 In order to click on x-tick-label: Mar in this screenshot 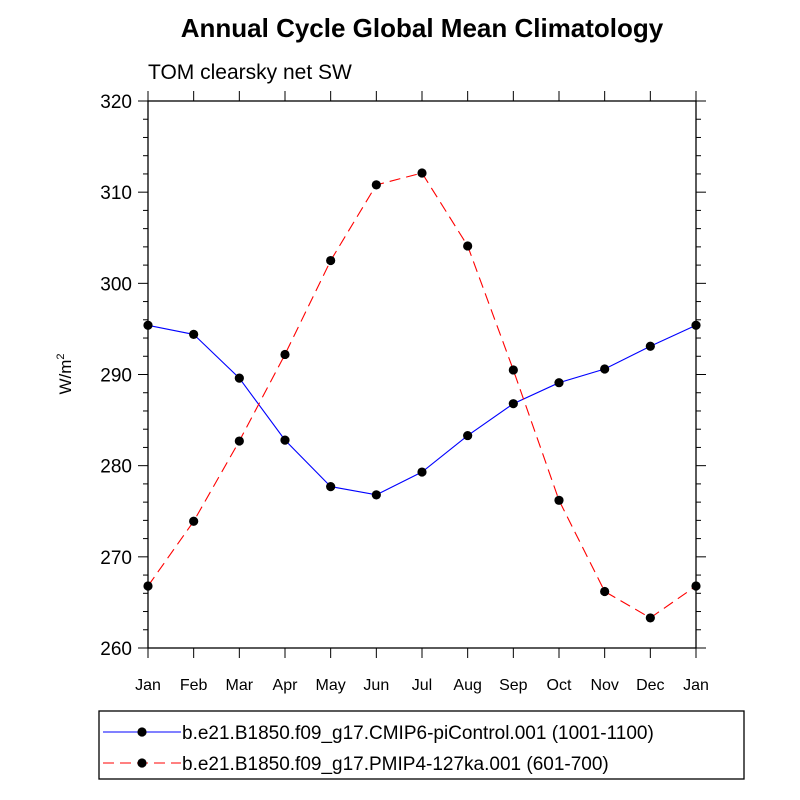, I will do `click(240, 685)`.